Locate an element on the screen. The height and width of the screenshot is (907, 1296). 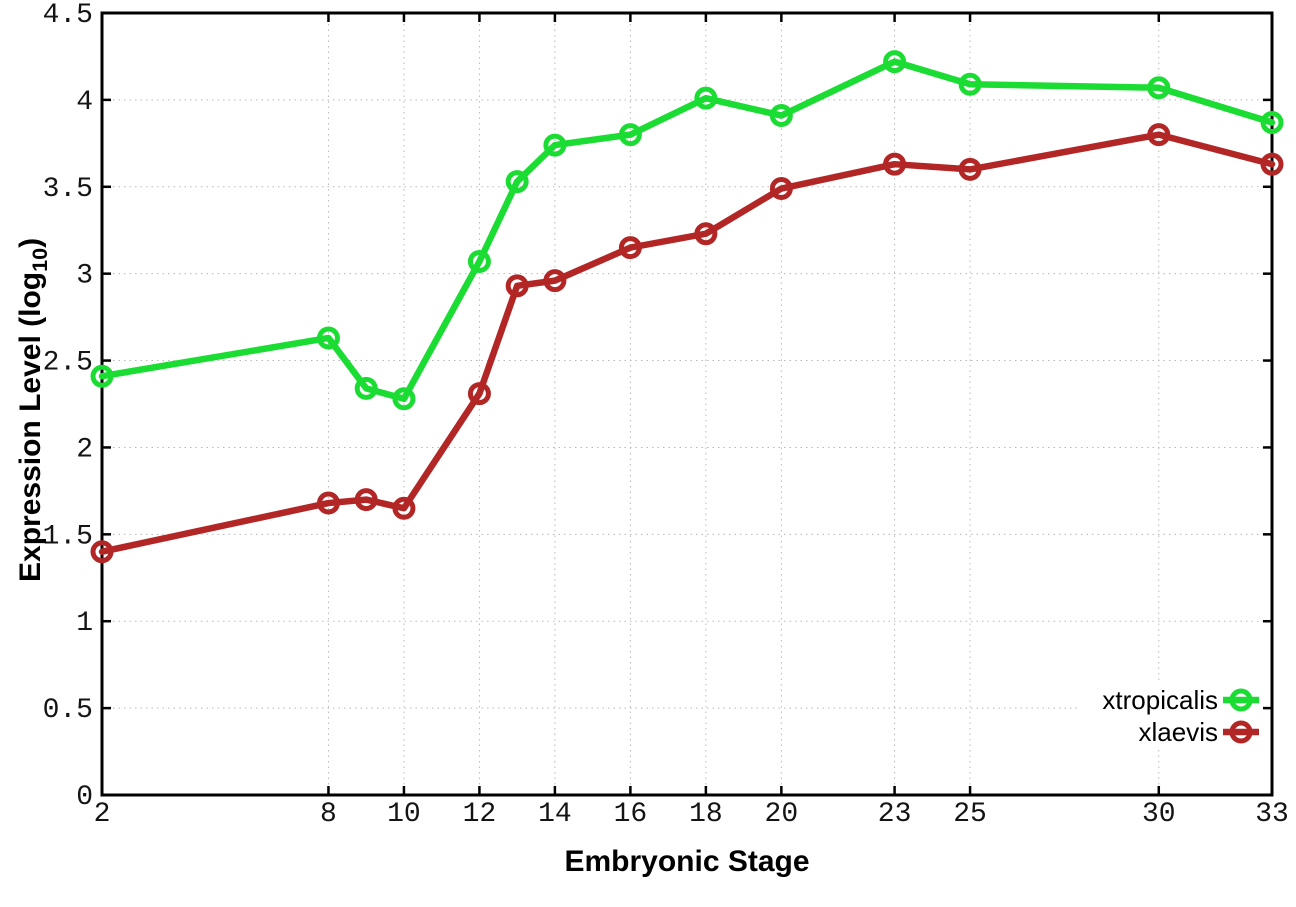
y-tick-label: 2.5 is located at coordinates (68, 363).